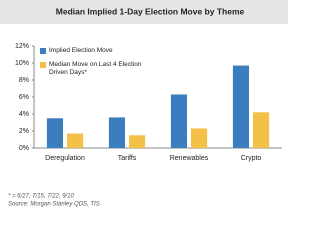  Describe the element at coordinates (41, 197) in the screenshot. I see `footnote: * = 6/27, 7/15, 7/22, 9/10` at that location.